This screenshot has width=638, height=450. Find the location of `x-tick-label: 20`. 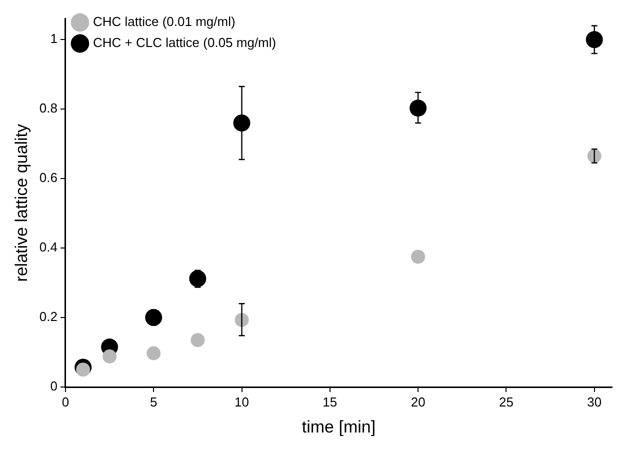

x-tick-label: 20 is located at coordinates (418, 402).